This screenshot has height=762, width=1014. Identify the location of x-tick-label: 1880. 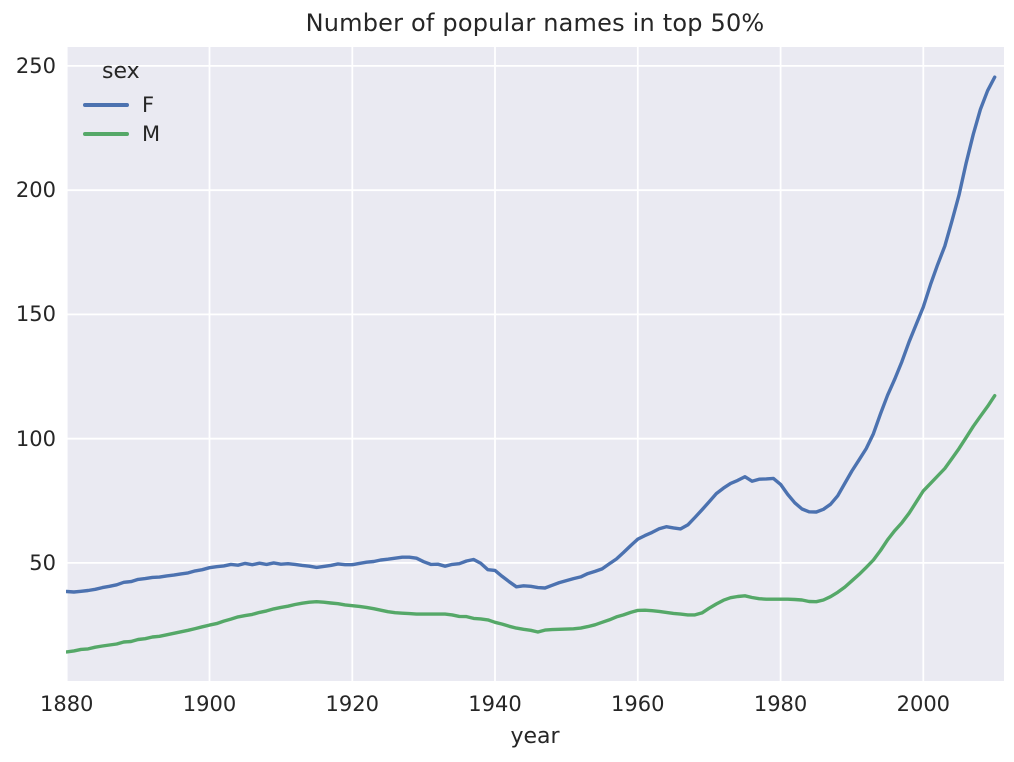
(66, 704).